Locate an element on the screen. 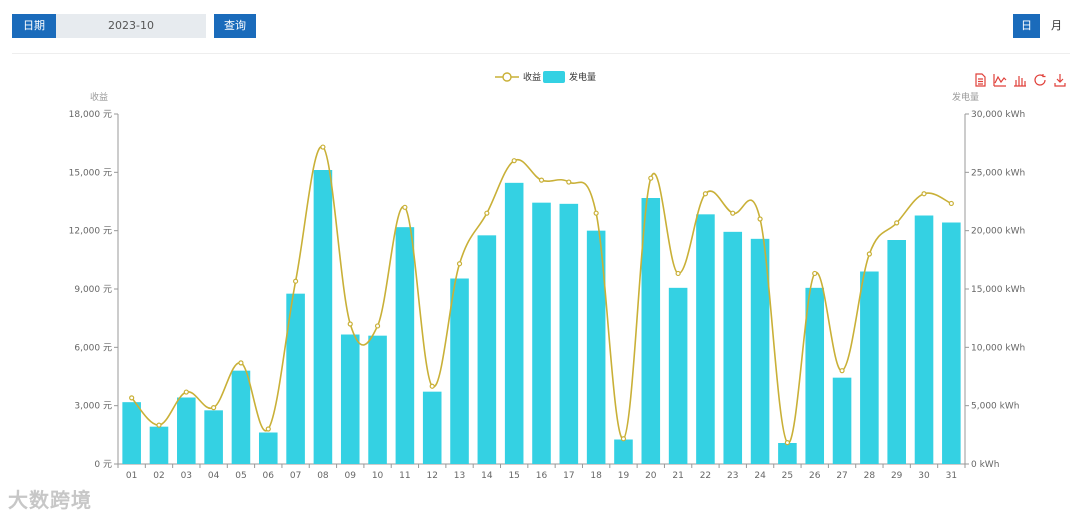 The width and height of the screenshot is (1080, 518). legend-label: 收益 is located at coordinates (532, 77).